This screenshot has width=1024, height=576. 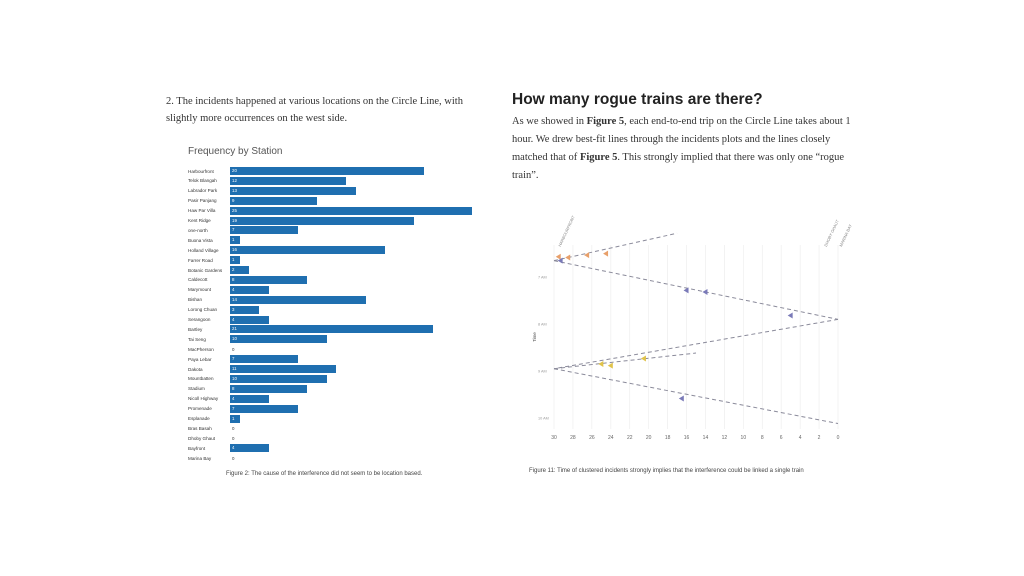 I want to click on bar-value: 8, so click(x=233, y=279).